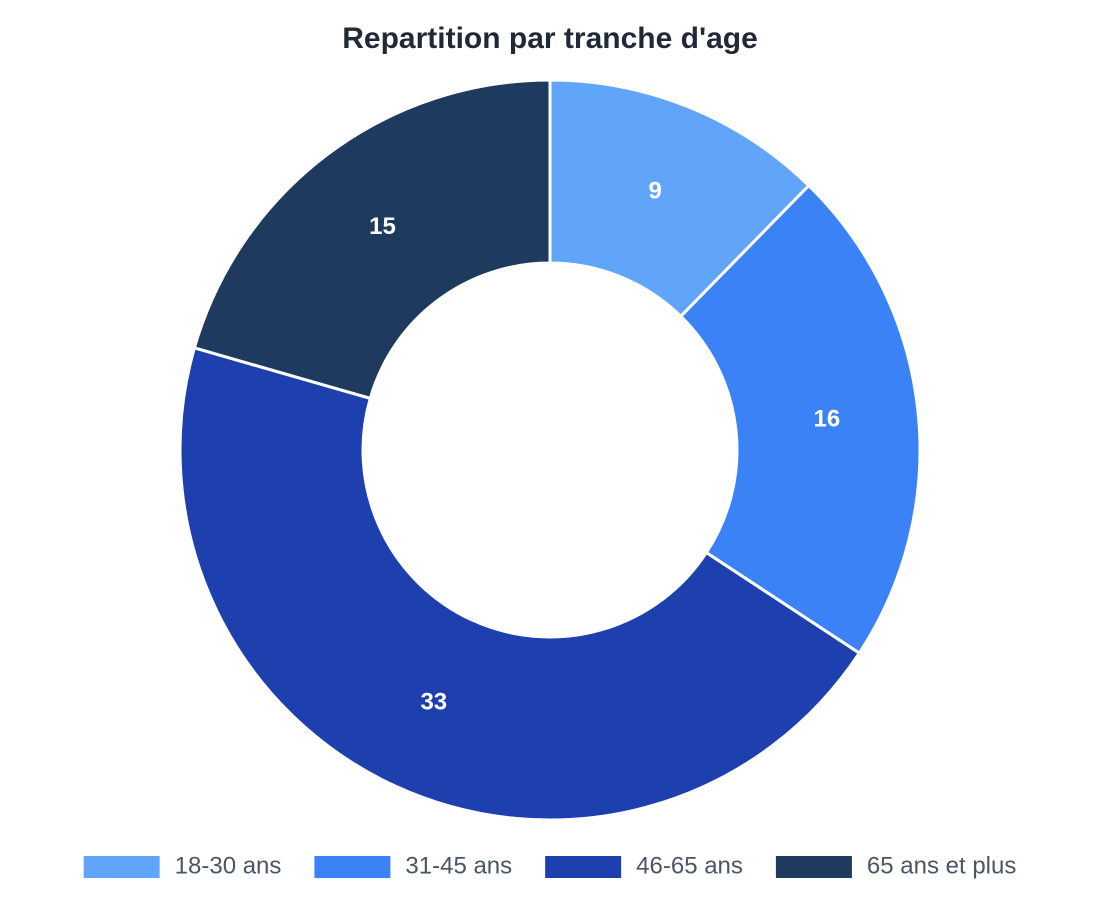 The width and height of the screenshot is (1100, 900). What do you see at coordinates (827, 418) in the screenshot?
I see `data-label: 16` at bounding box center [827, 418].